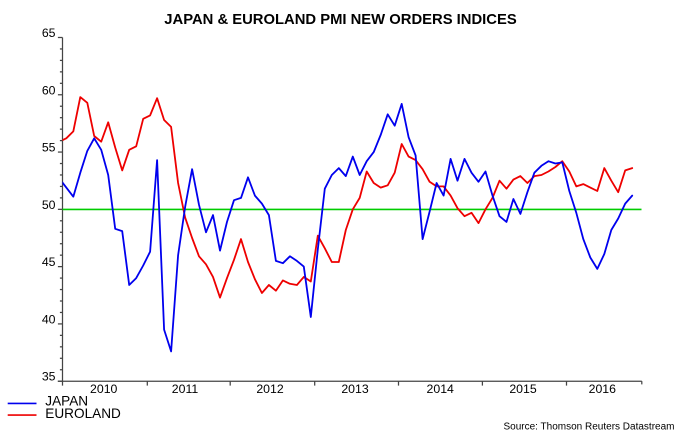 The height and width of the screenshot is (443, 680). Describe the element at coordinates (49, 205) in the screenshot. I see `svg-text: 50` at that location.